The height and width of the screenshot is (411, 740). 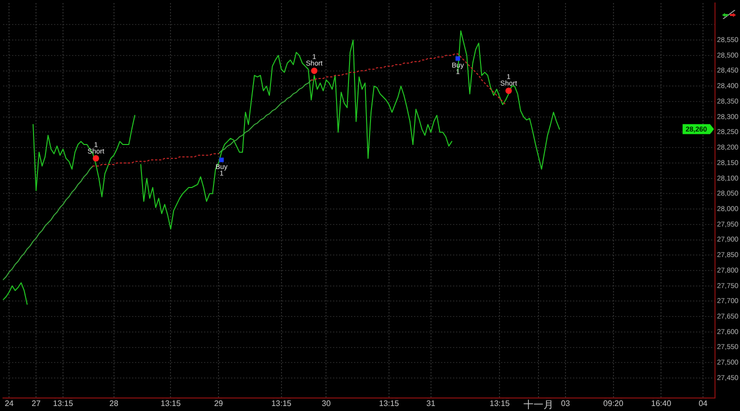 I want to click on x-tick-label: 16:40, so click(x=661, y=403).